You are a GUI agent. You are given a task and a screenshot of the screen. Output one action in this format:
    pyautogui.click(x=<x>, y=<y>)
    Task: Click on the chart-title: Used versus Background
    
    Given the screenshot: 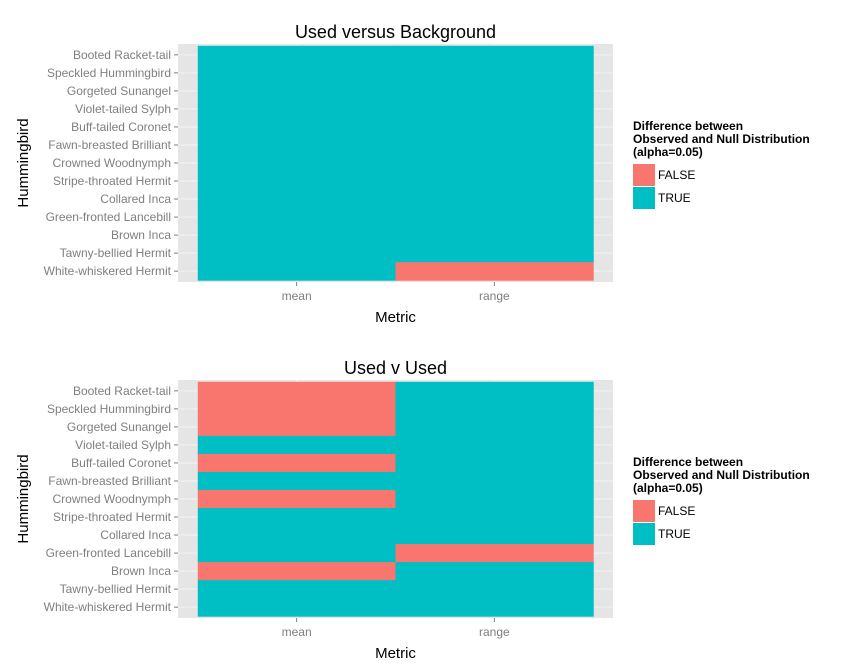 What is the action you would take?
    pyautogui.click(x=395, y=32)
    